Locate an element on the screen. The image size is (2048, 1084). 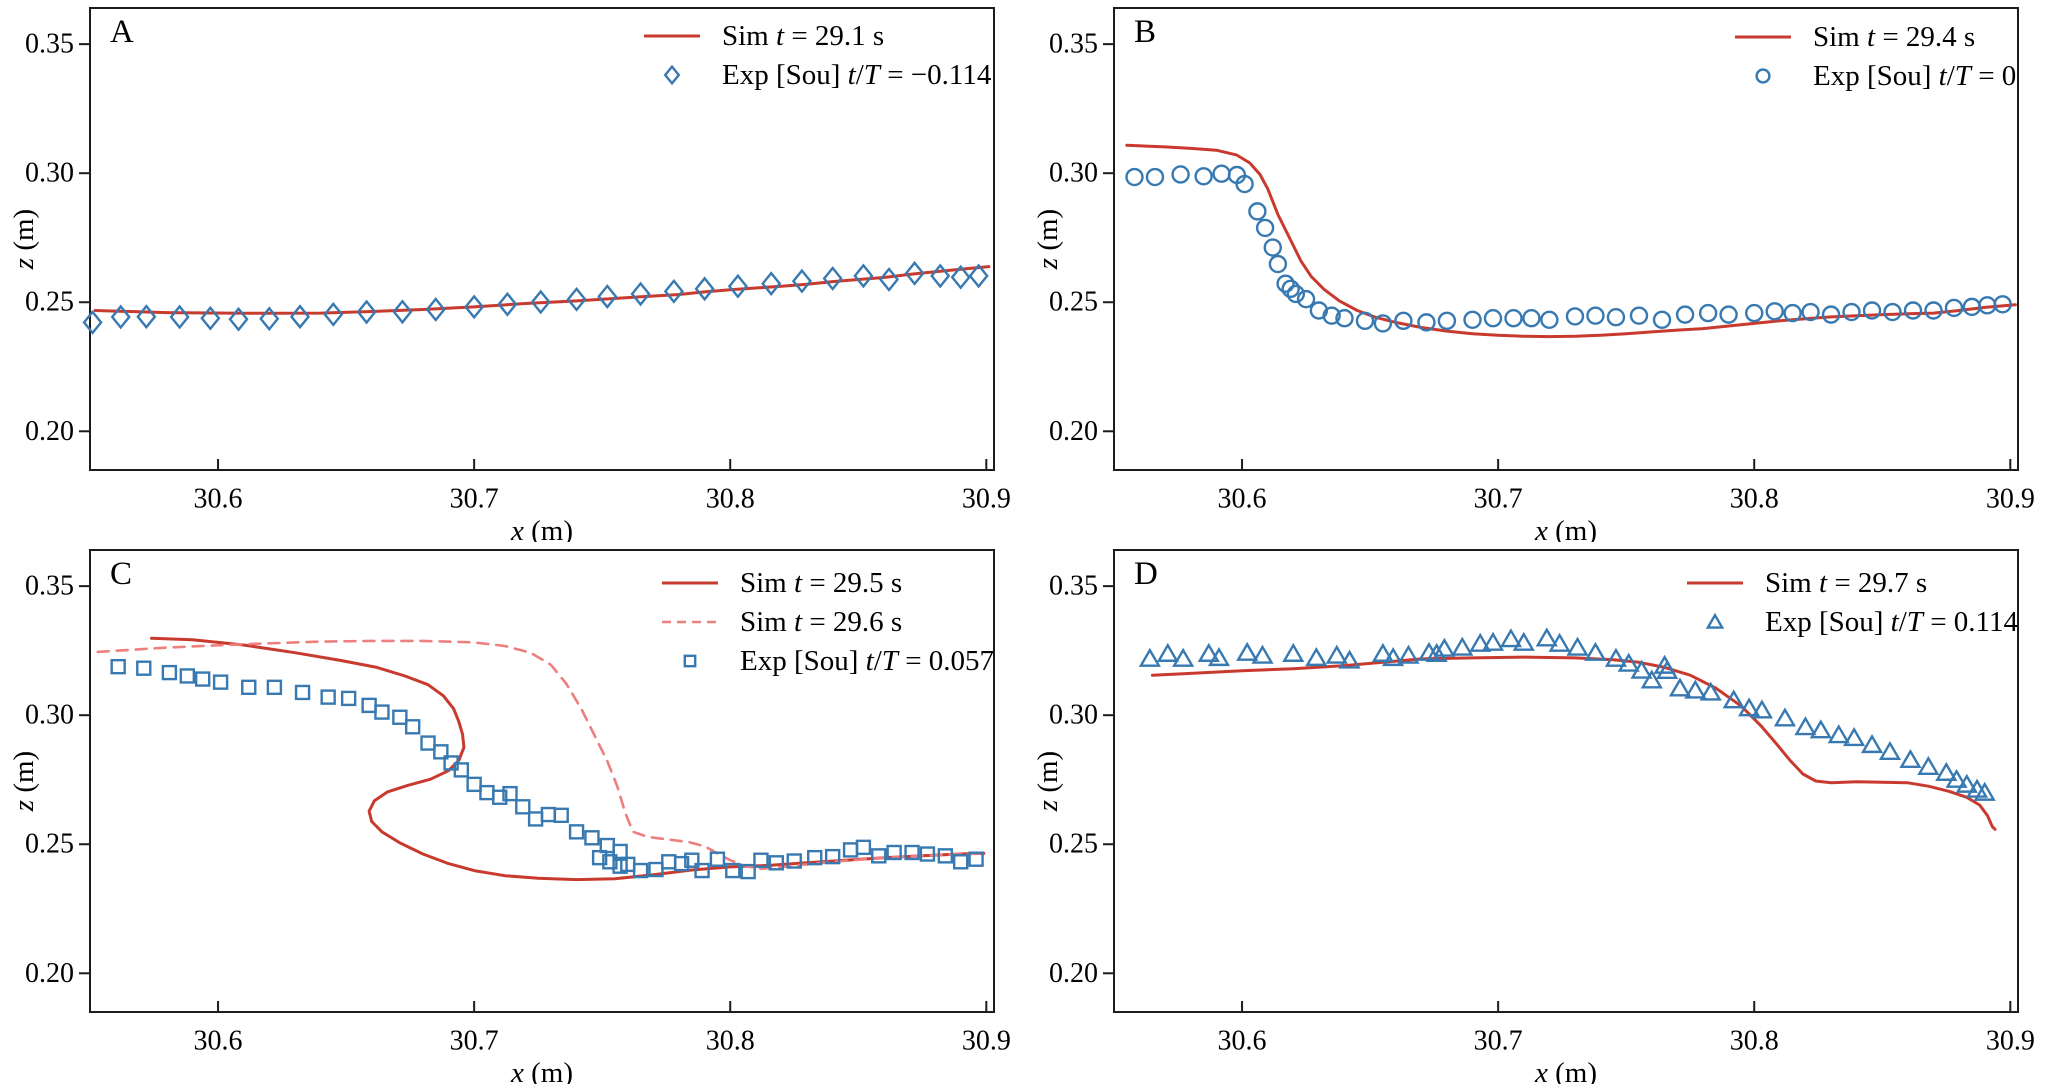
panel-letter: B is located at coordinates (1145, 32).